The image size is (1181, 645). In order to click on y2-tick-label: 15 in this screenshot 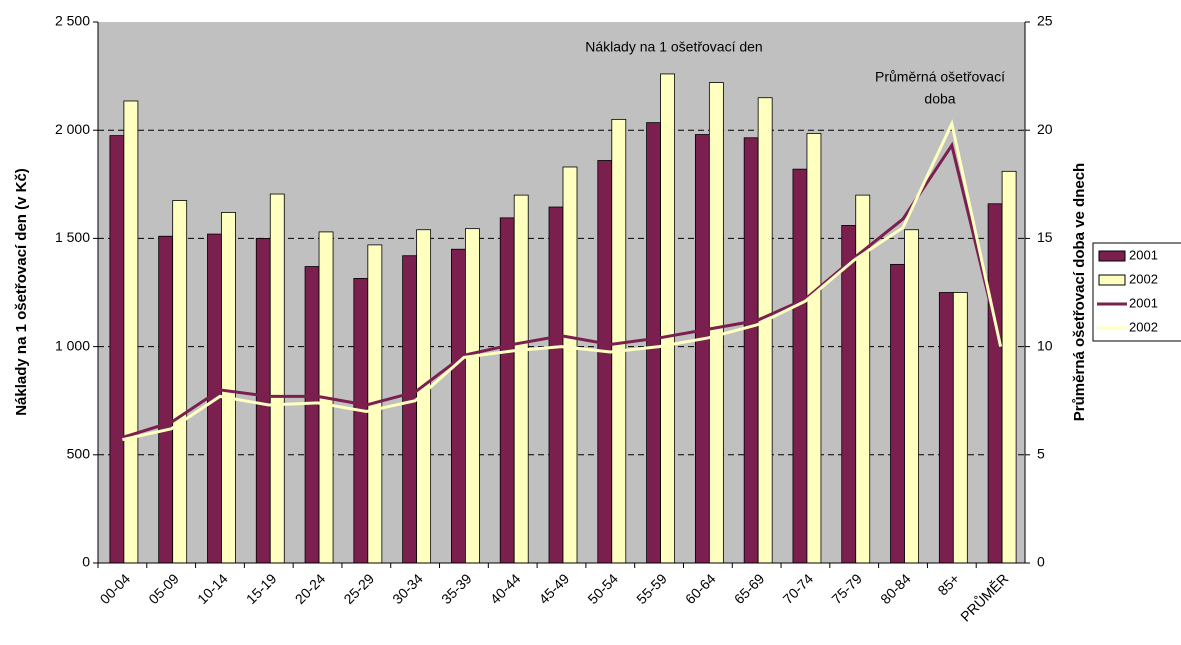, I will do `click(1045, 237)`.